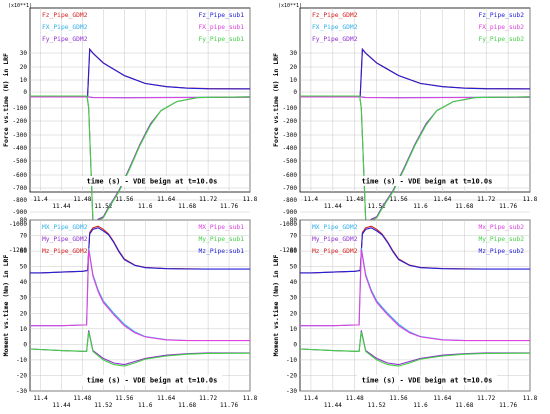 The height and width of the screenshot is (414, 550). Describe the element at coordinates (335, 39) in the screenshot. I see `legend-entry: Fy_Pipe_GDM2` at that location.